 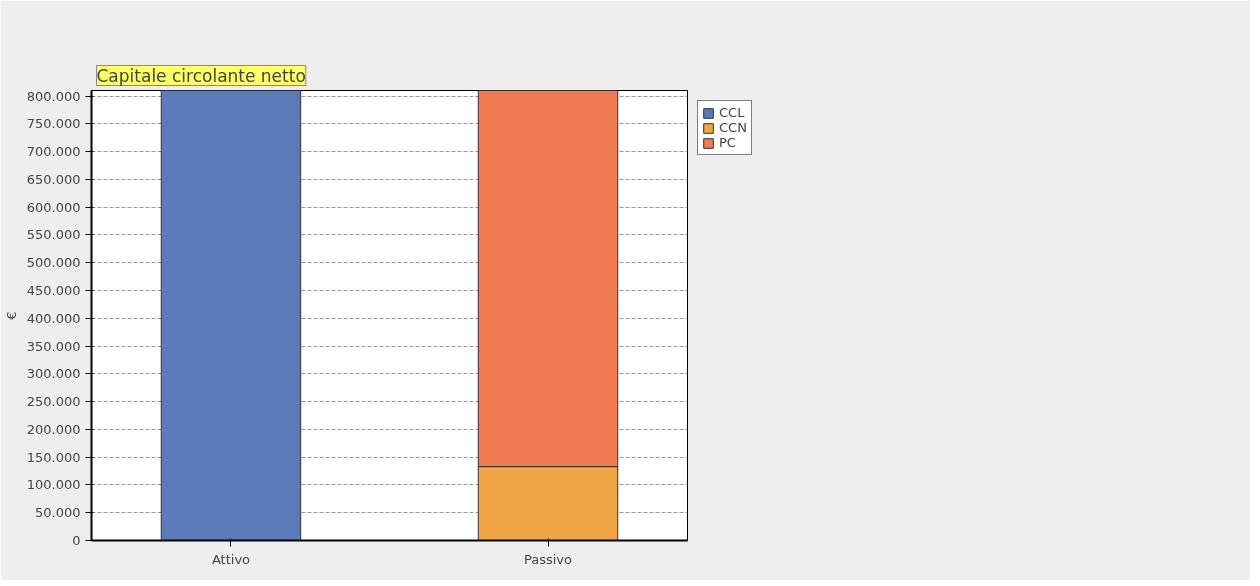 What do you see at coordinates (53, 179) in the screenshot?
I see `y-tick-label: 650.000` at bounding box center [53, 179].